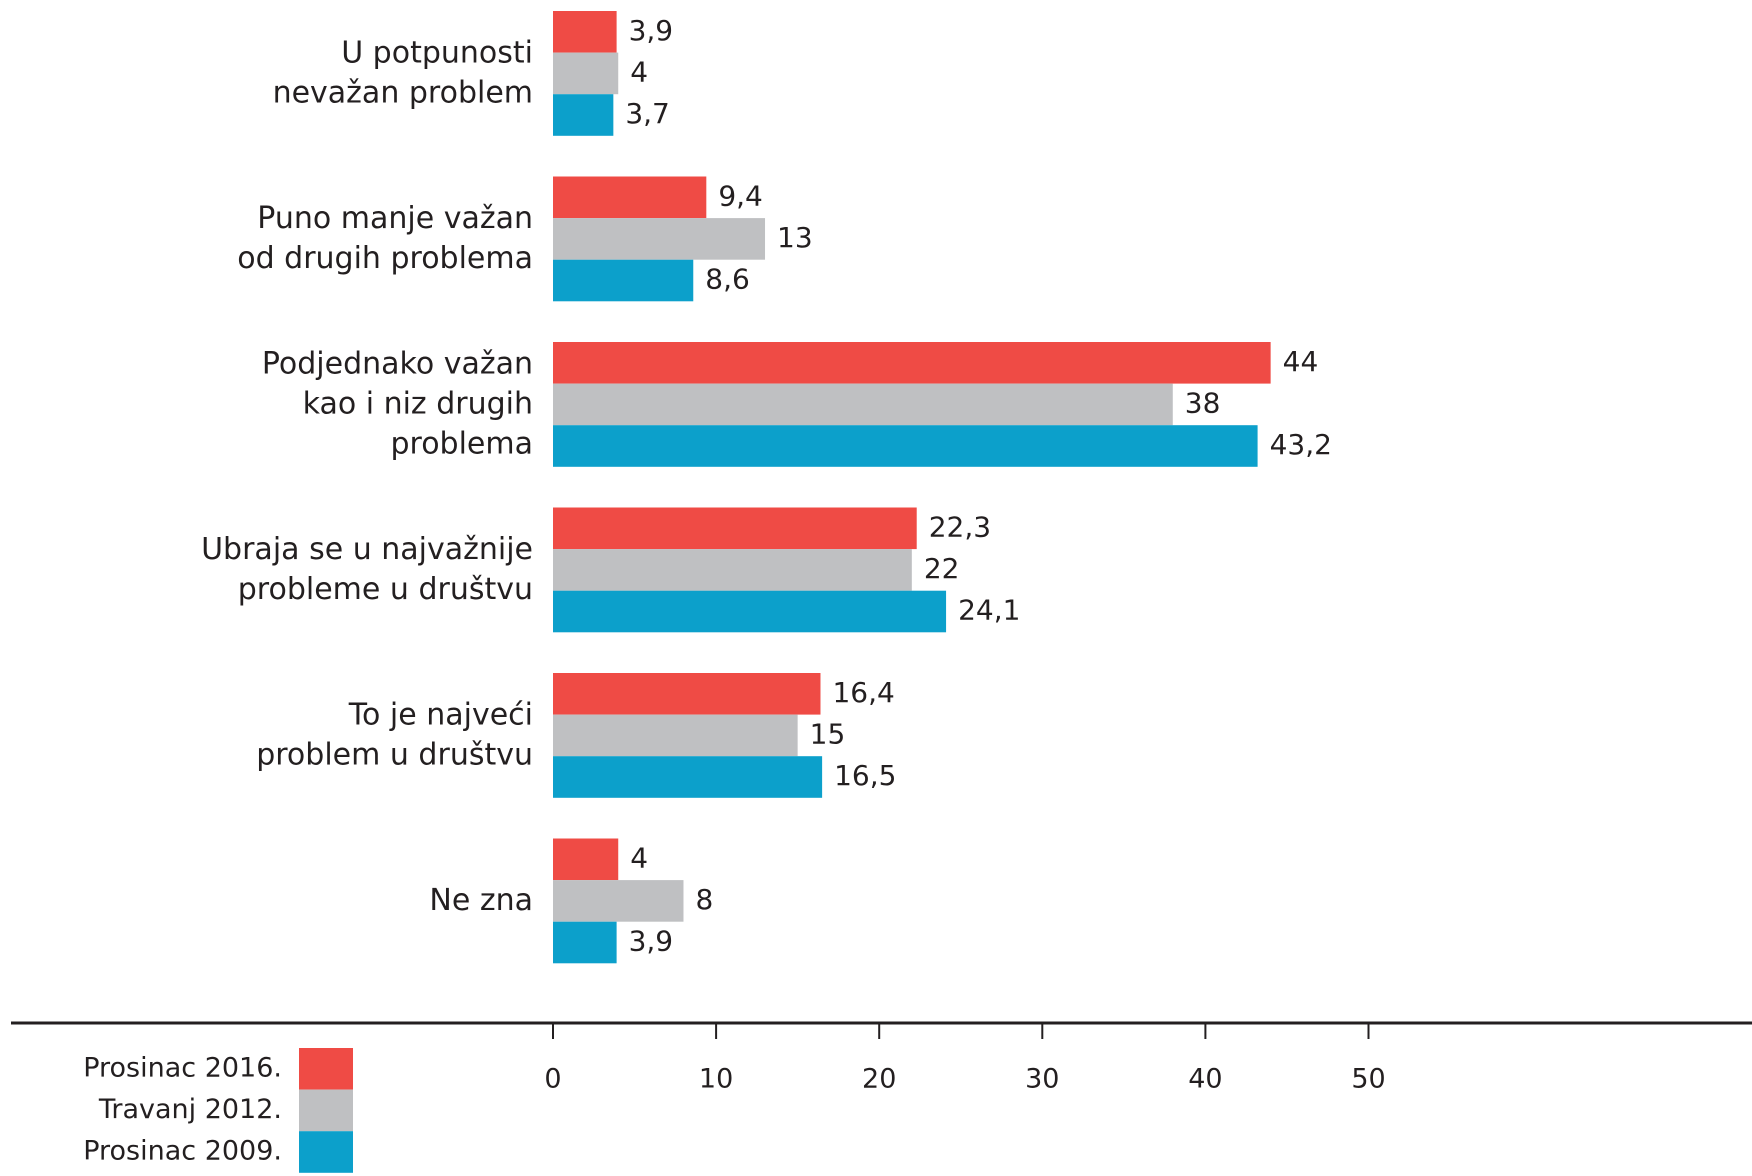 Image resolution: width=1752 pixels, height=1176 pixels. Describe the element at coordinates (879, 1079) in the screenshot. I see `x-tick-label: 20` at that location.